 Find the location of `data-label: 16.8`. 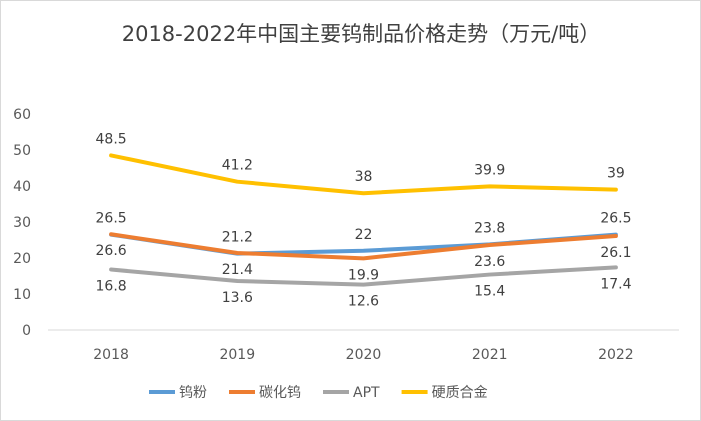

data-label: 16.8 is located at coordinates (111, 287).